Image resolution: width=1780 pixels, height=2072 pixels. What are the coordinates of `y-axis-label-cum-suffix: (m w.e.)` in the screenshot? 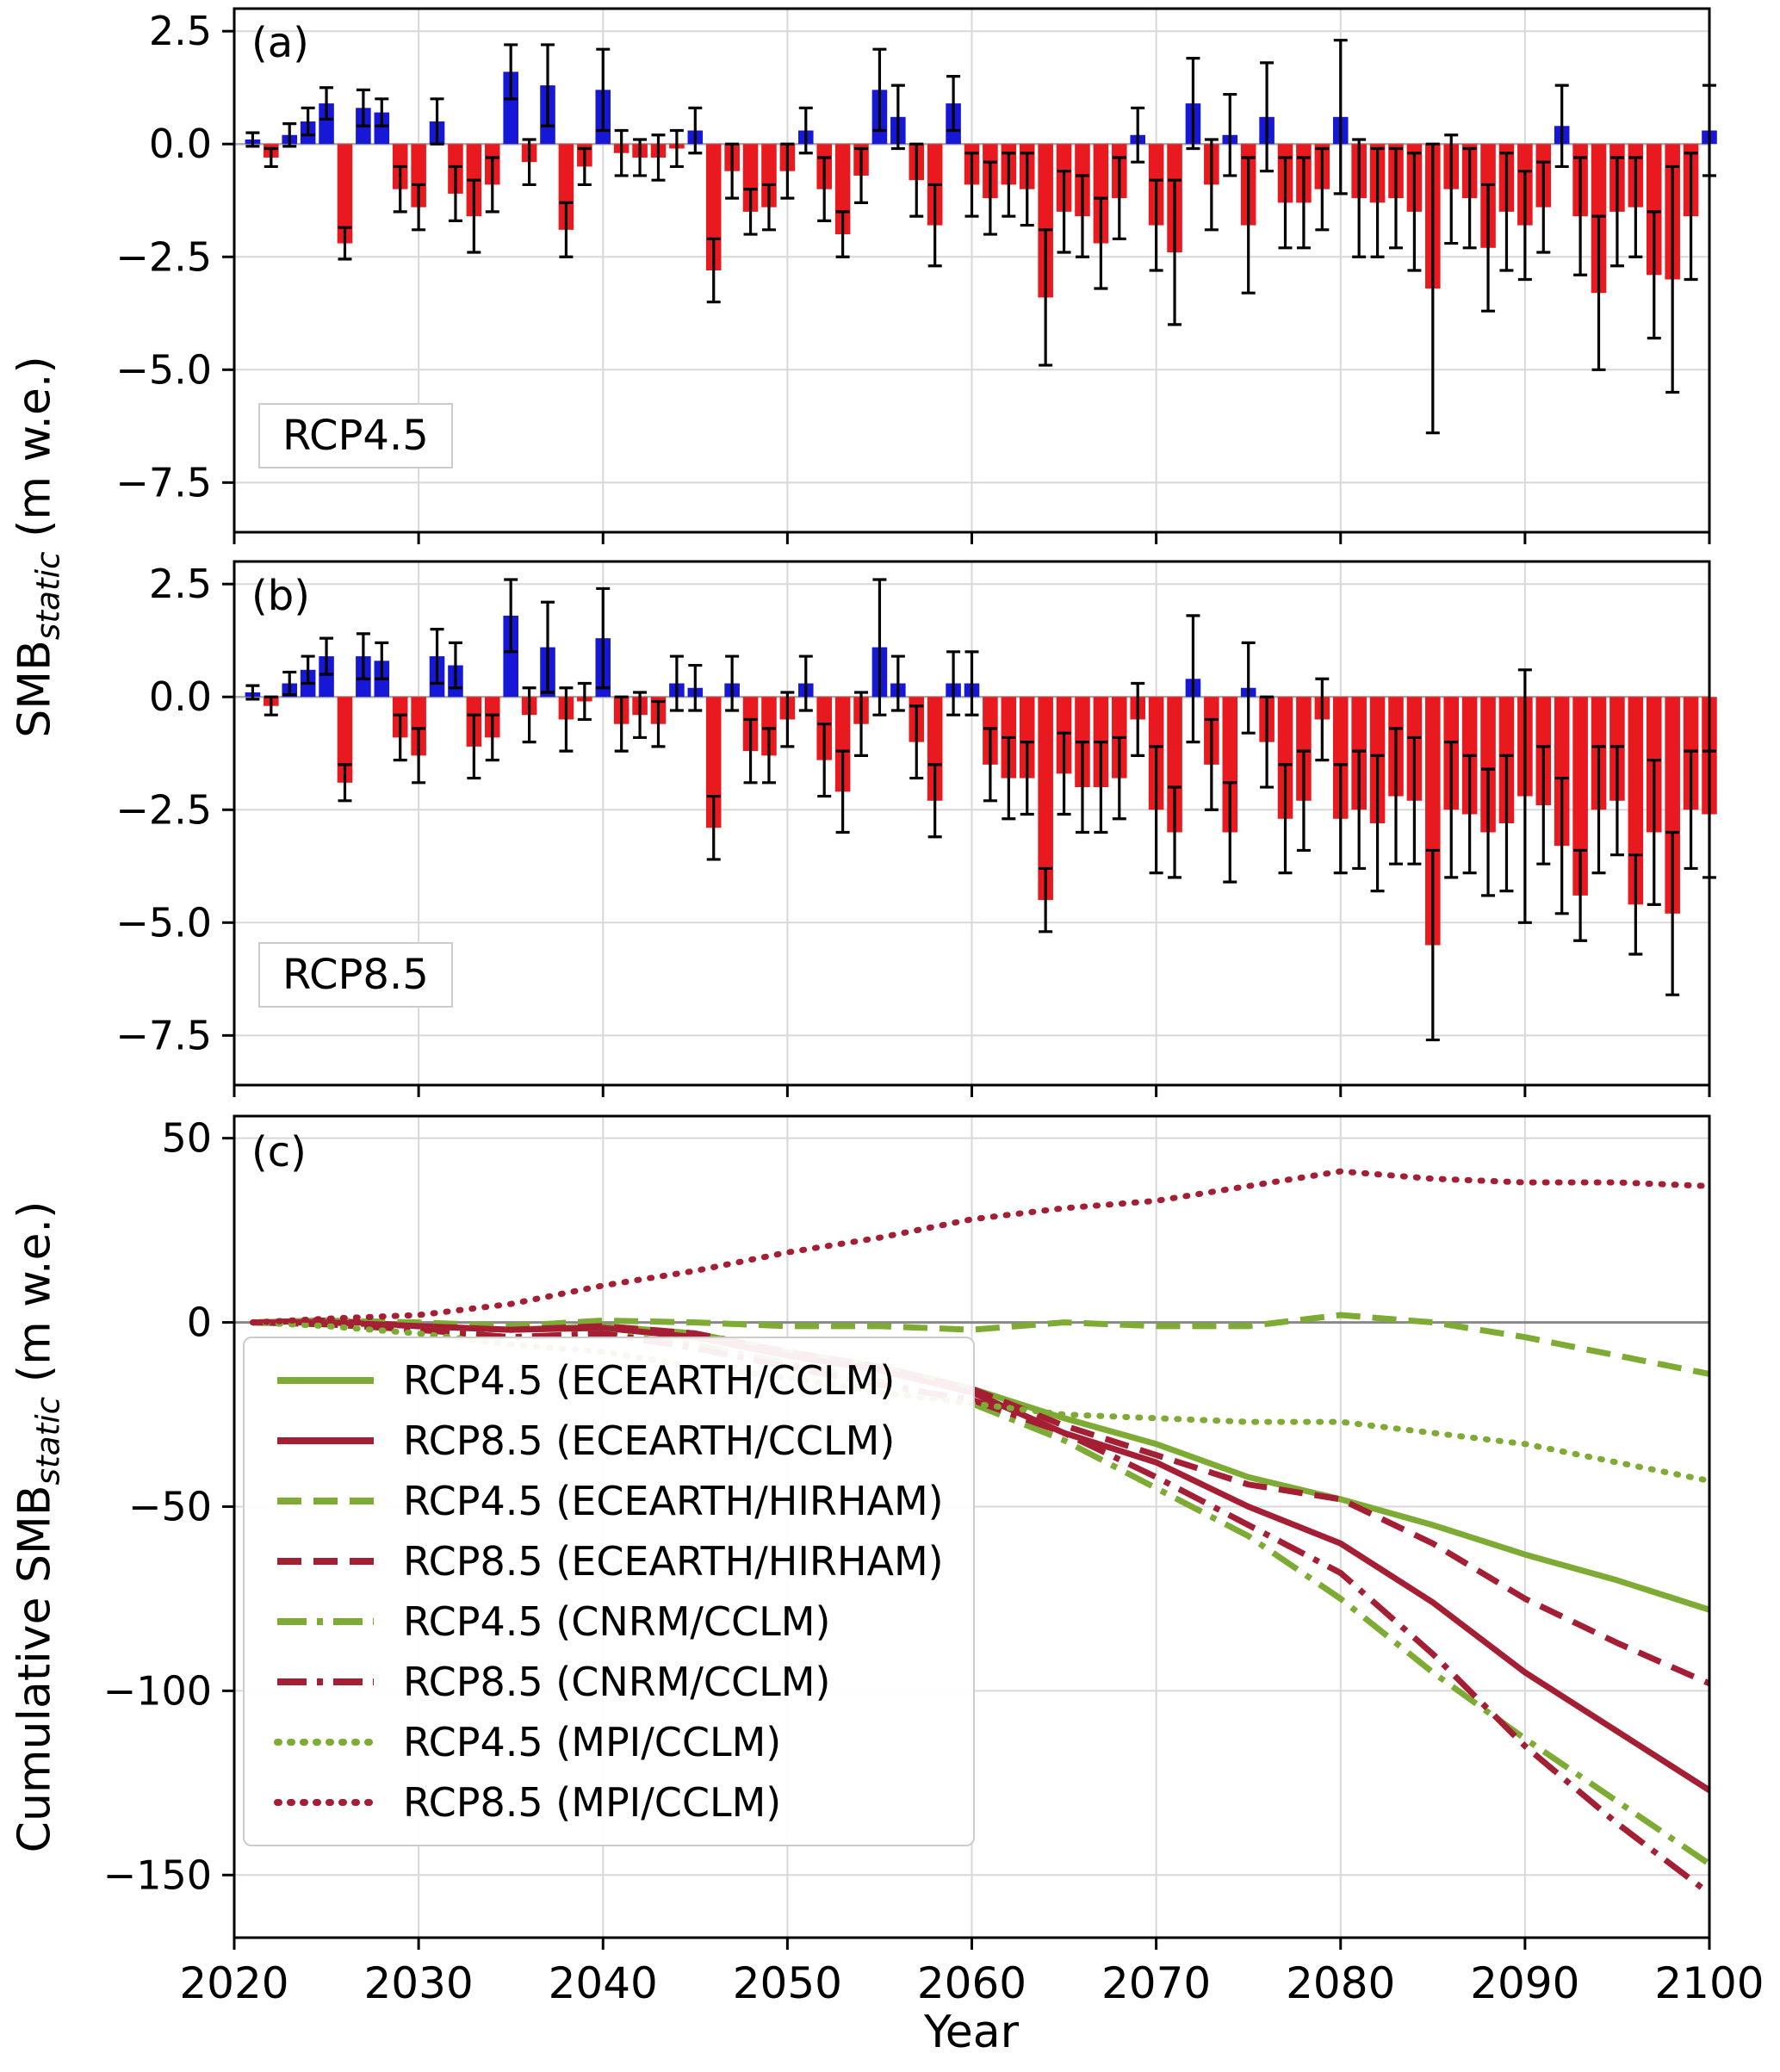 It's located at (35, 1298).